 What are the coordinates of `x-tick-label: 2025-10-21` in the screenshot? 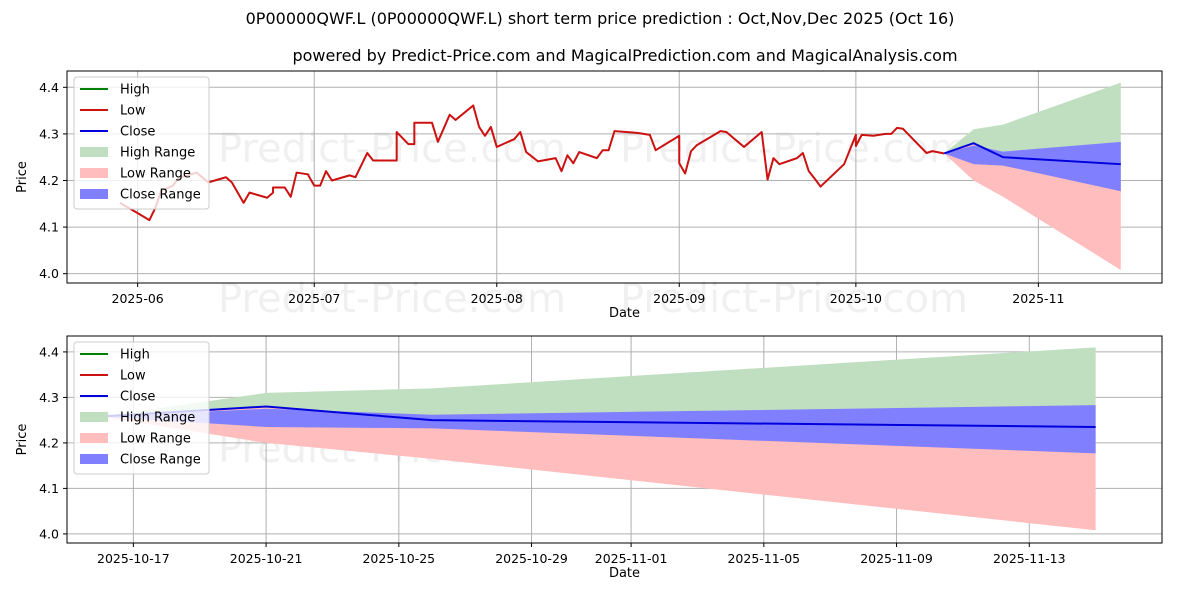 It's located at (266, 558).